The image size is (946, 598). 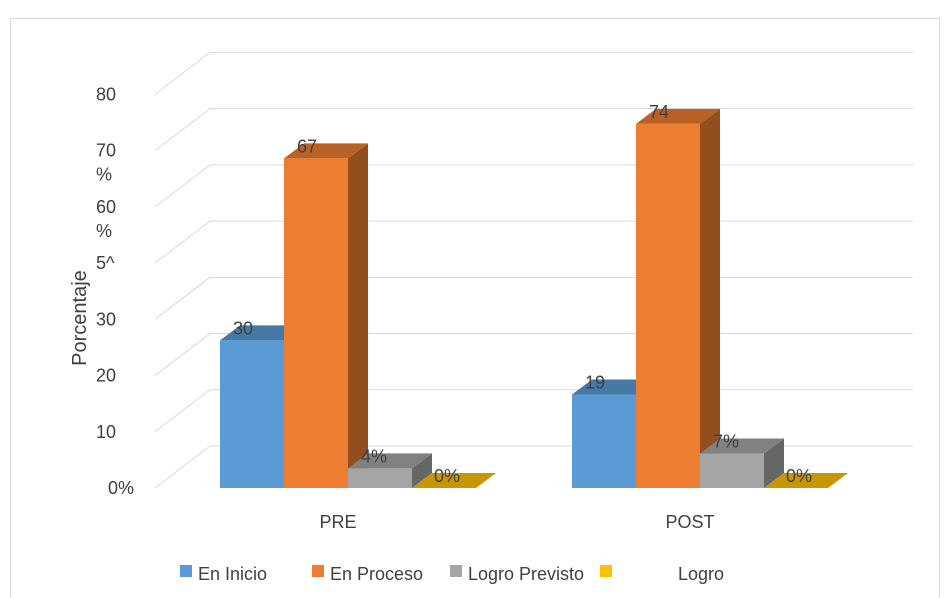 I want to click on data-label: 67, so click(x=307, y=146).